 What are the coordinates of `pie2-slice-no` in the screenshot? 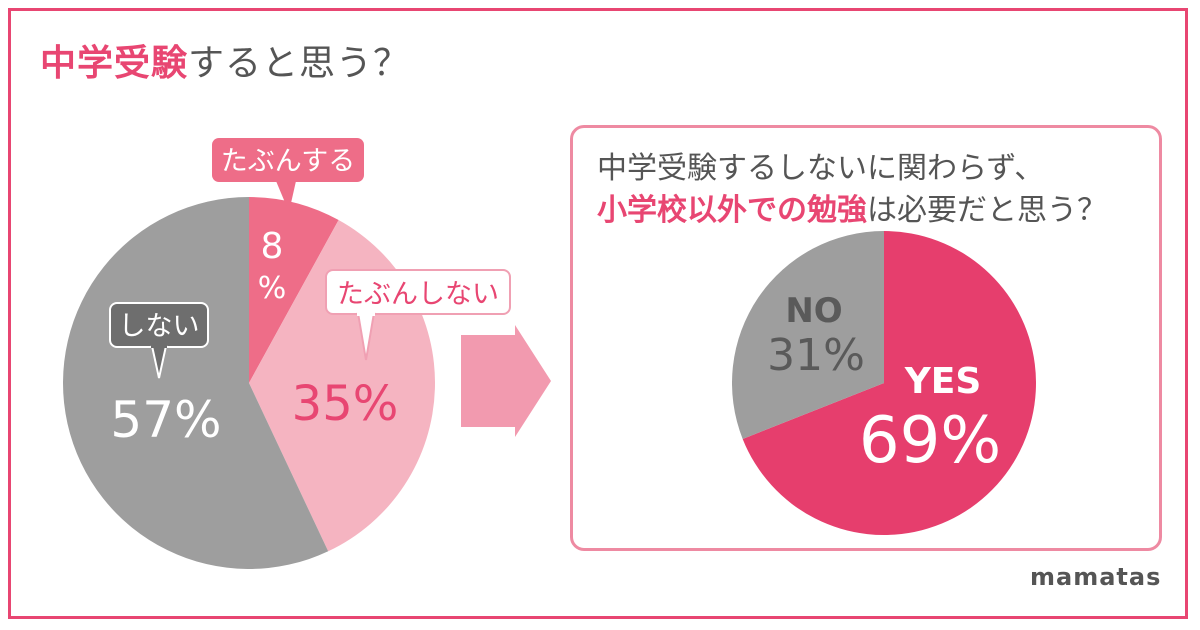 It's located at (807, 335).